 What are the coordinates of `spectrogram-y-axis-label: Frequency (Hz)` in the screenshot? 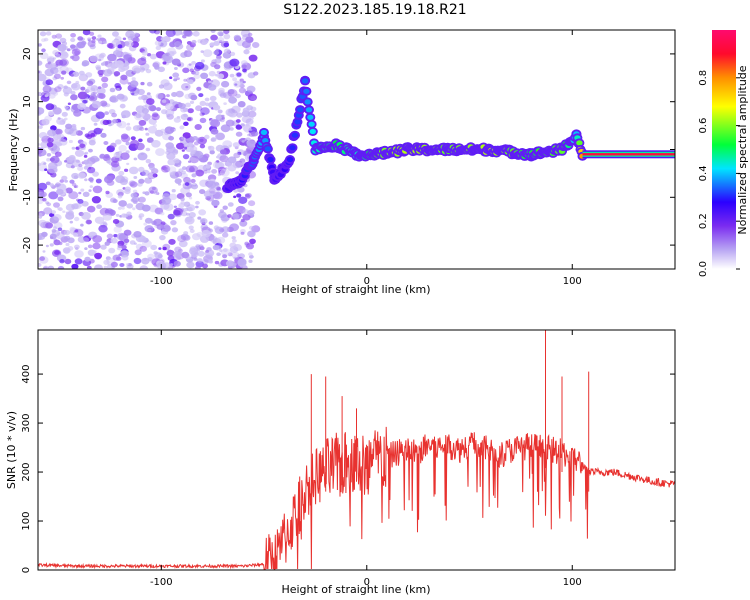 It's located at (13, 150).